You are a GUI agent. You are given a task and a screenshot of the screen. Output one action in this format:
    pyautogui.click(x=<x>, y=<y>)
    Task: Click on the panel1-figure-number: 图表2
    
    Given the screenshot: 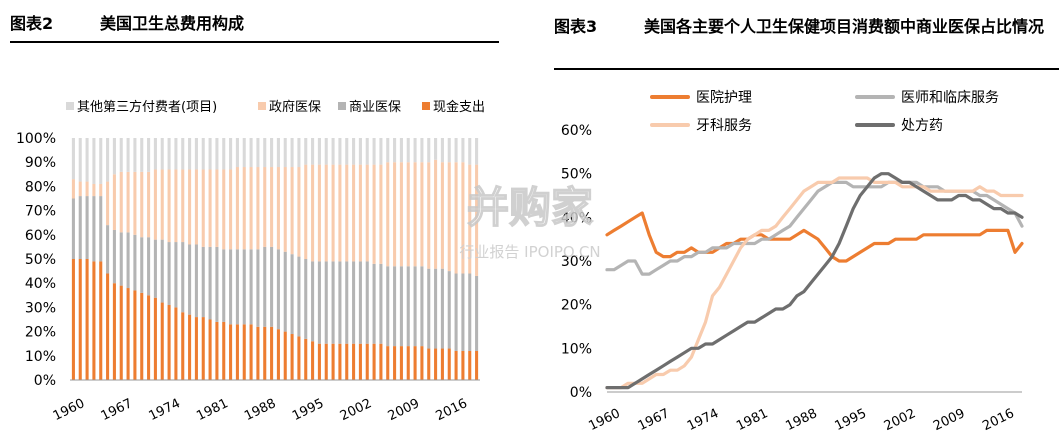 What is the action you would take?
    pyautogui.click(x=32, y=23)
    